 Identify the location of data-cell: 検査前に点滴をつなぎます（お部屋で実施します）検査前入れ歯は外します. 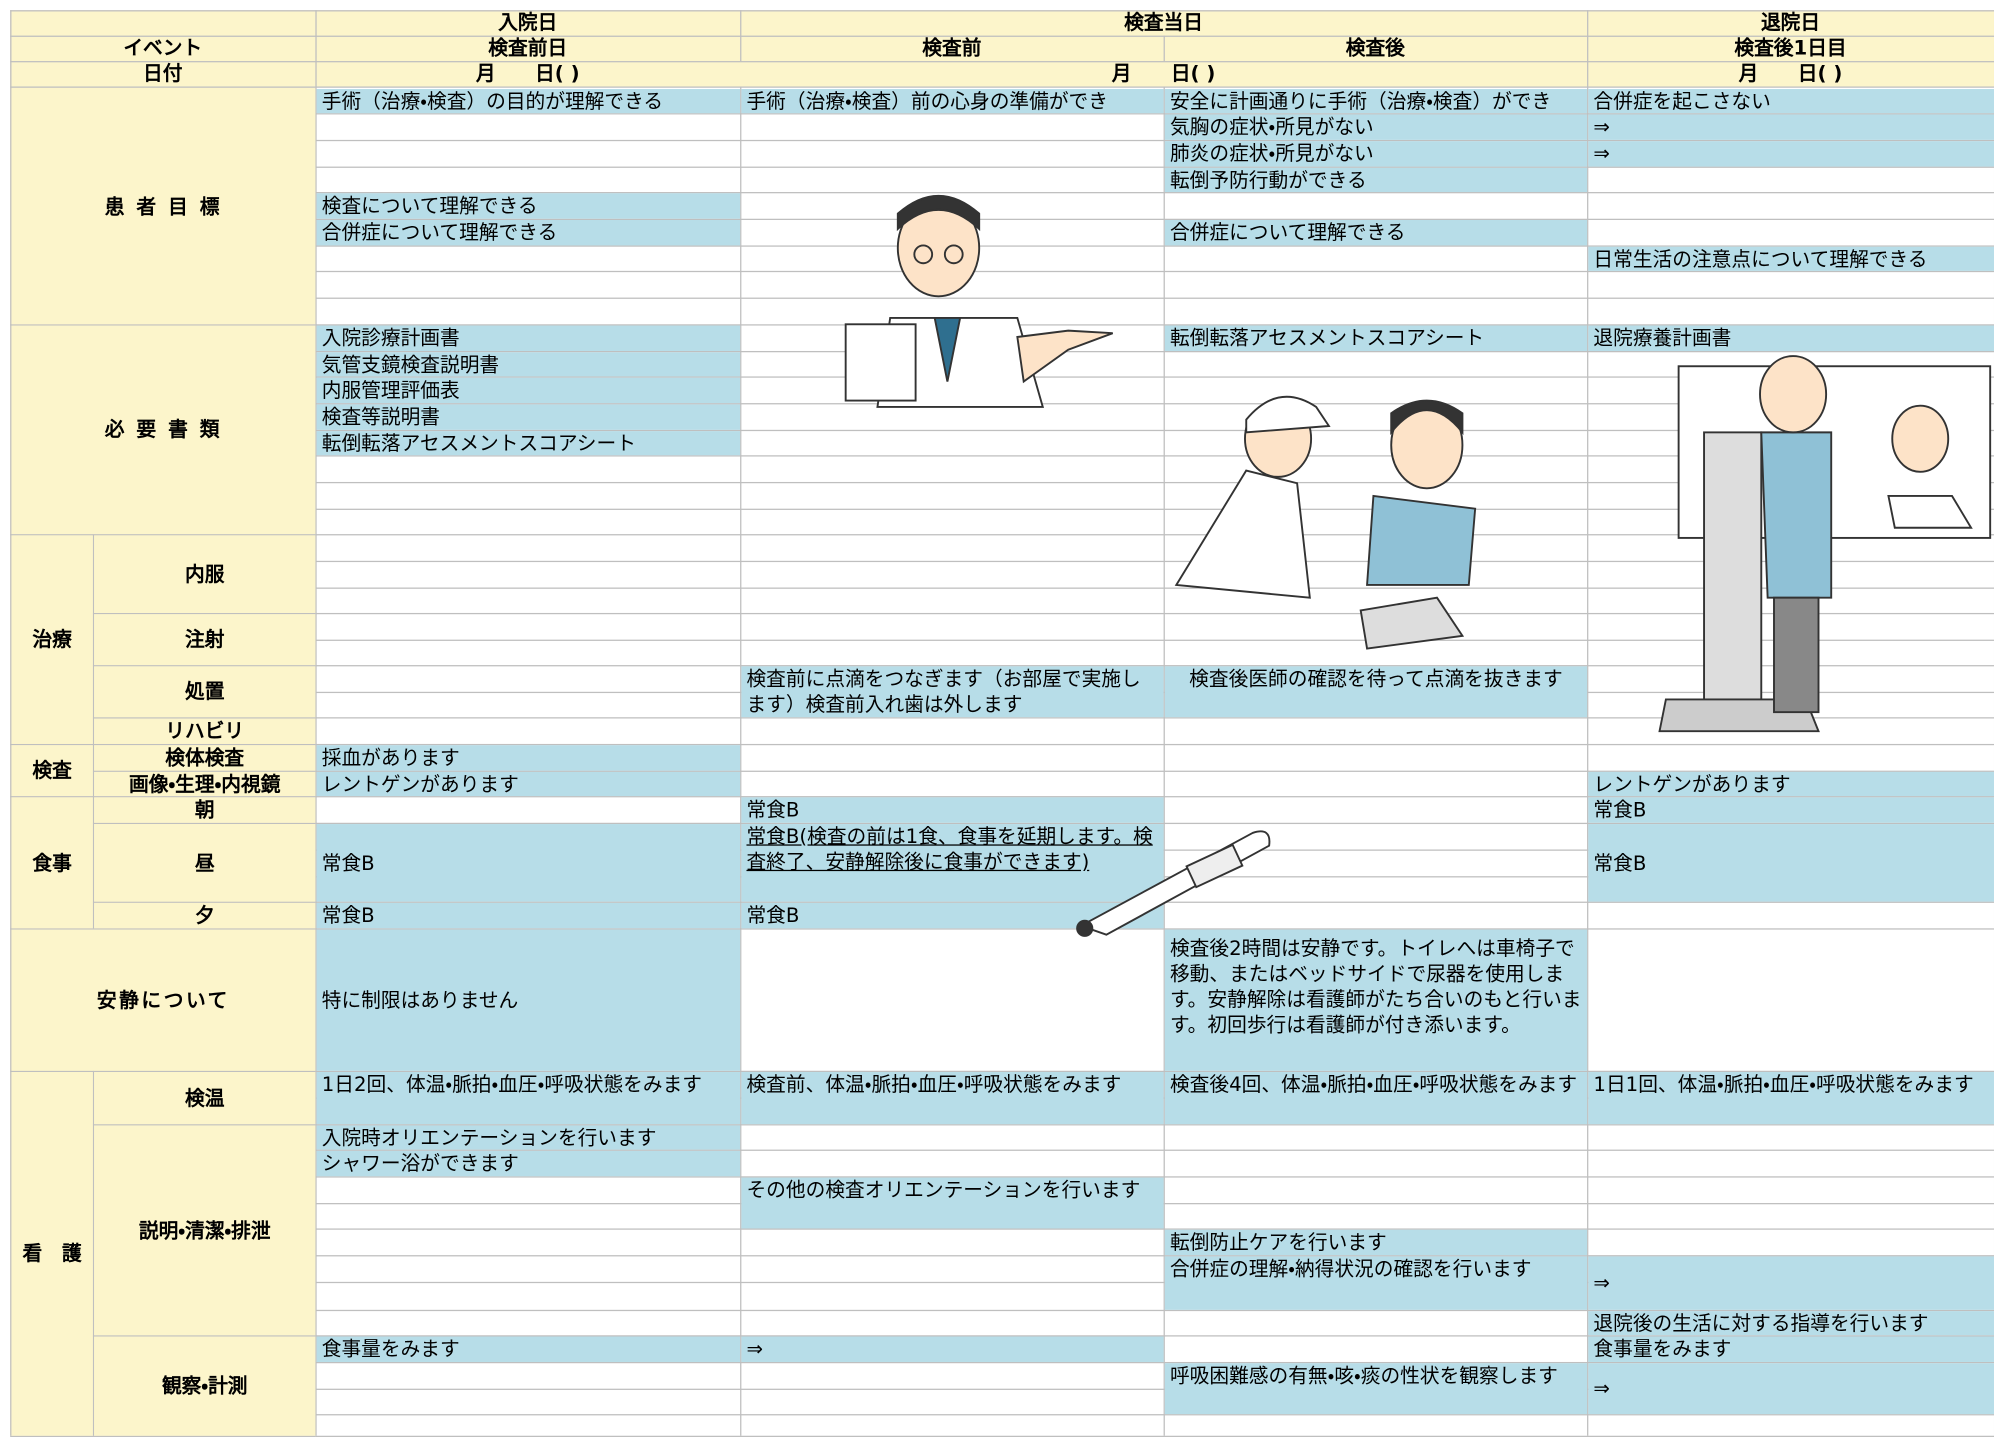
(952, 691).